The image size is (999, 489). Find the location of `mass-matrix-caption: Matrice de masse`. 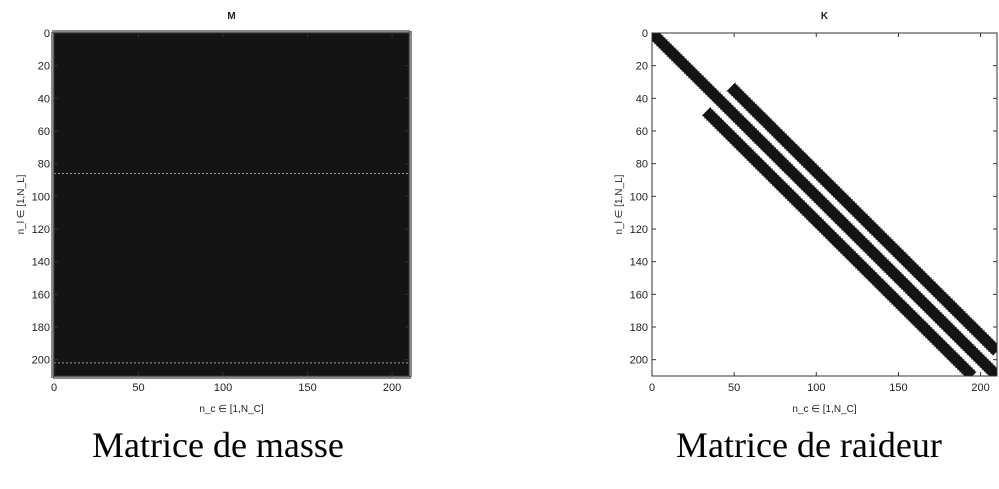

mass-matrix-caption: Matrice de masse is located at coordinates (218, 445).